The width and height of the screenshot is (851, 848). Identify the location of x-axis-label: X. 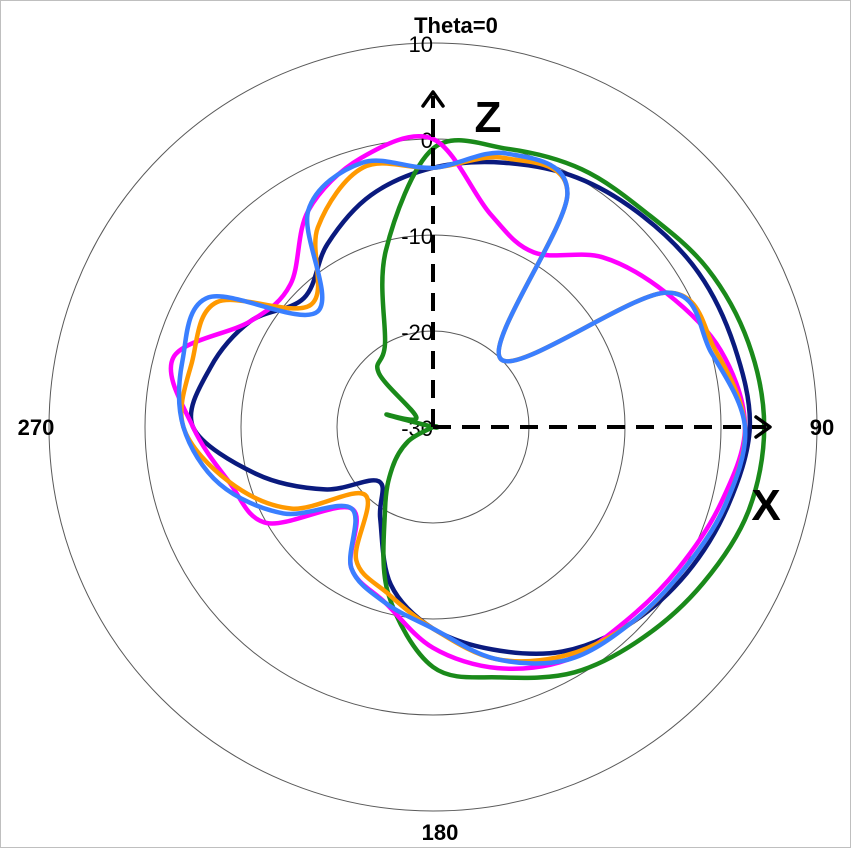
(765, 505).